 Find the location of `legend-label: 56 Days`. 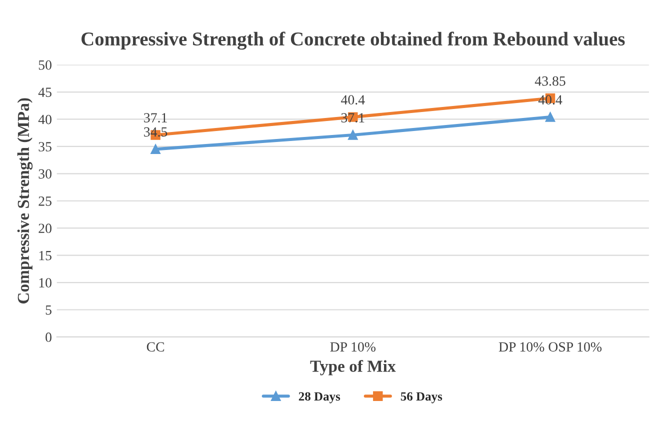

legend-label: 56 Days is located at coordinates (421, 398).